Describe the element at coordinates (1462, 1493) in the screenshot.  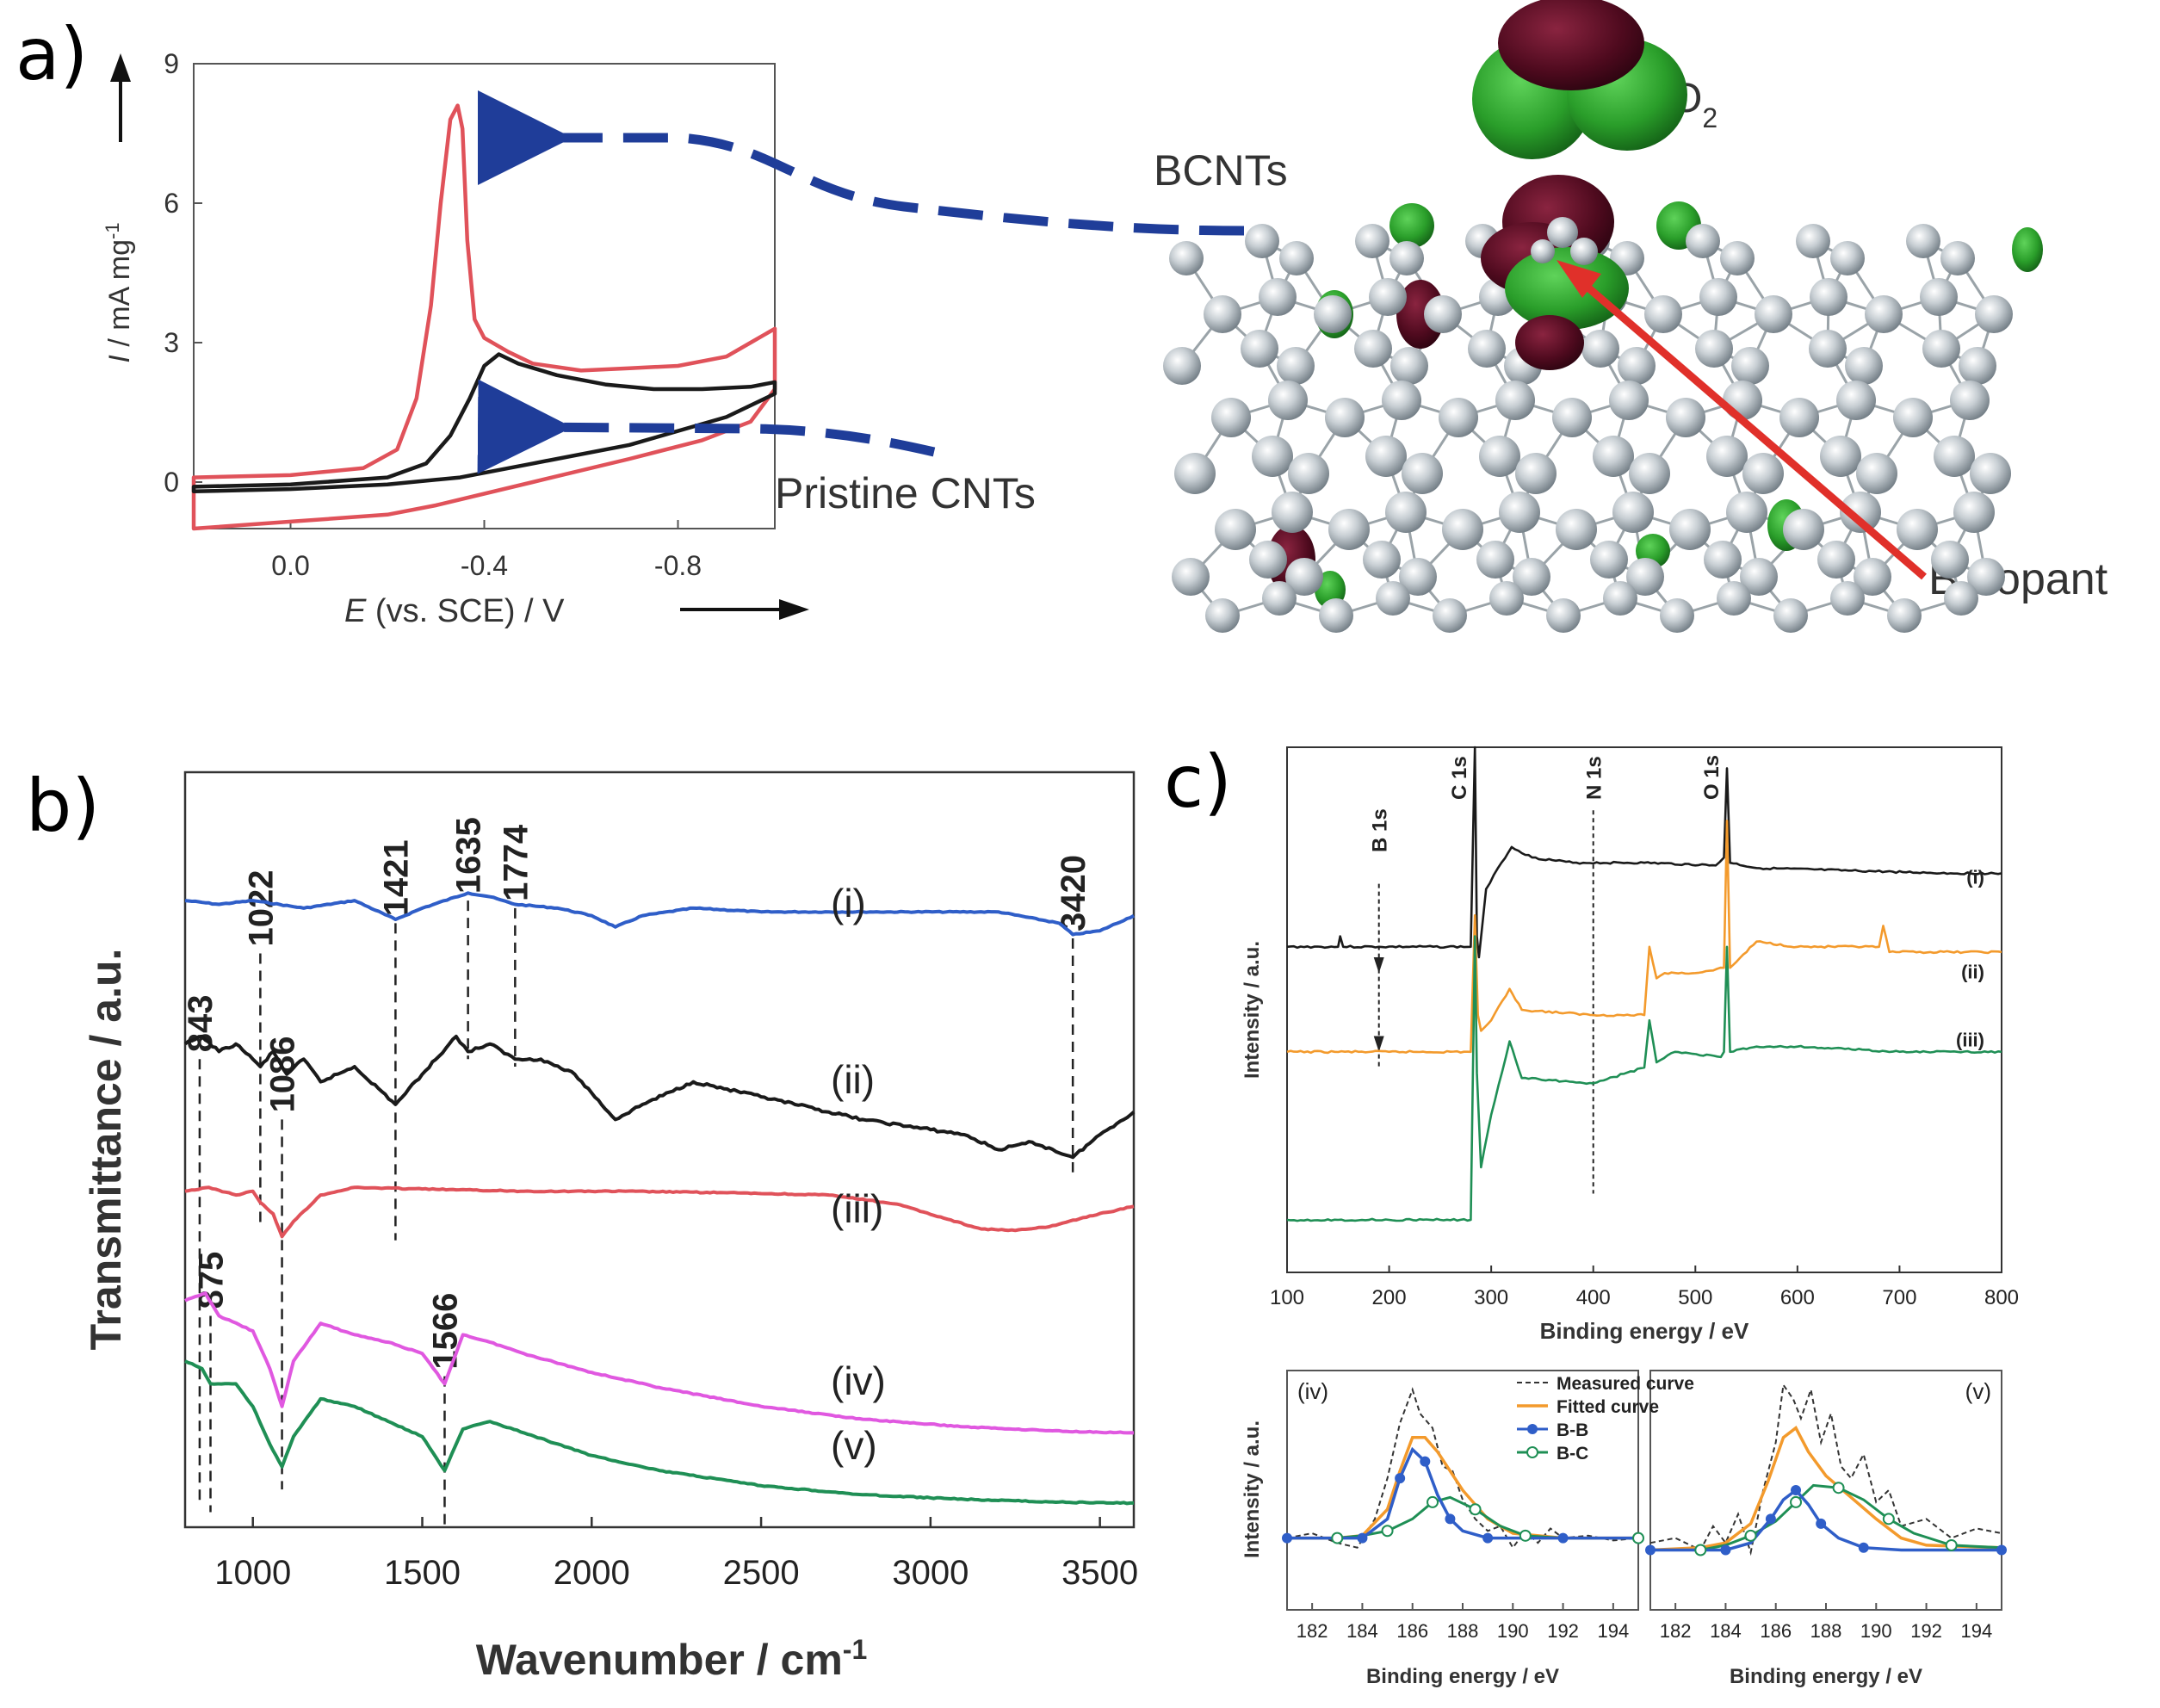
I see `inset-bb-curve` at that location.